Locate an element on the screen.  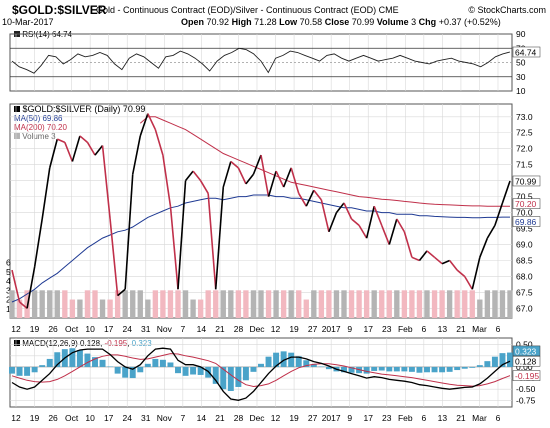
macd-x-tick-label: 31 is located at coordinates (146, 418).